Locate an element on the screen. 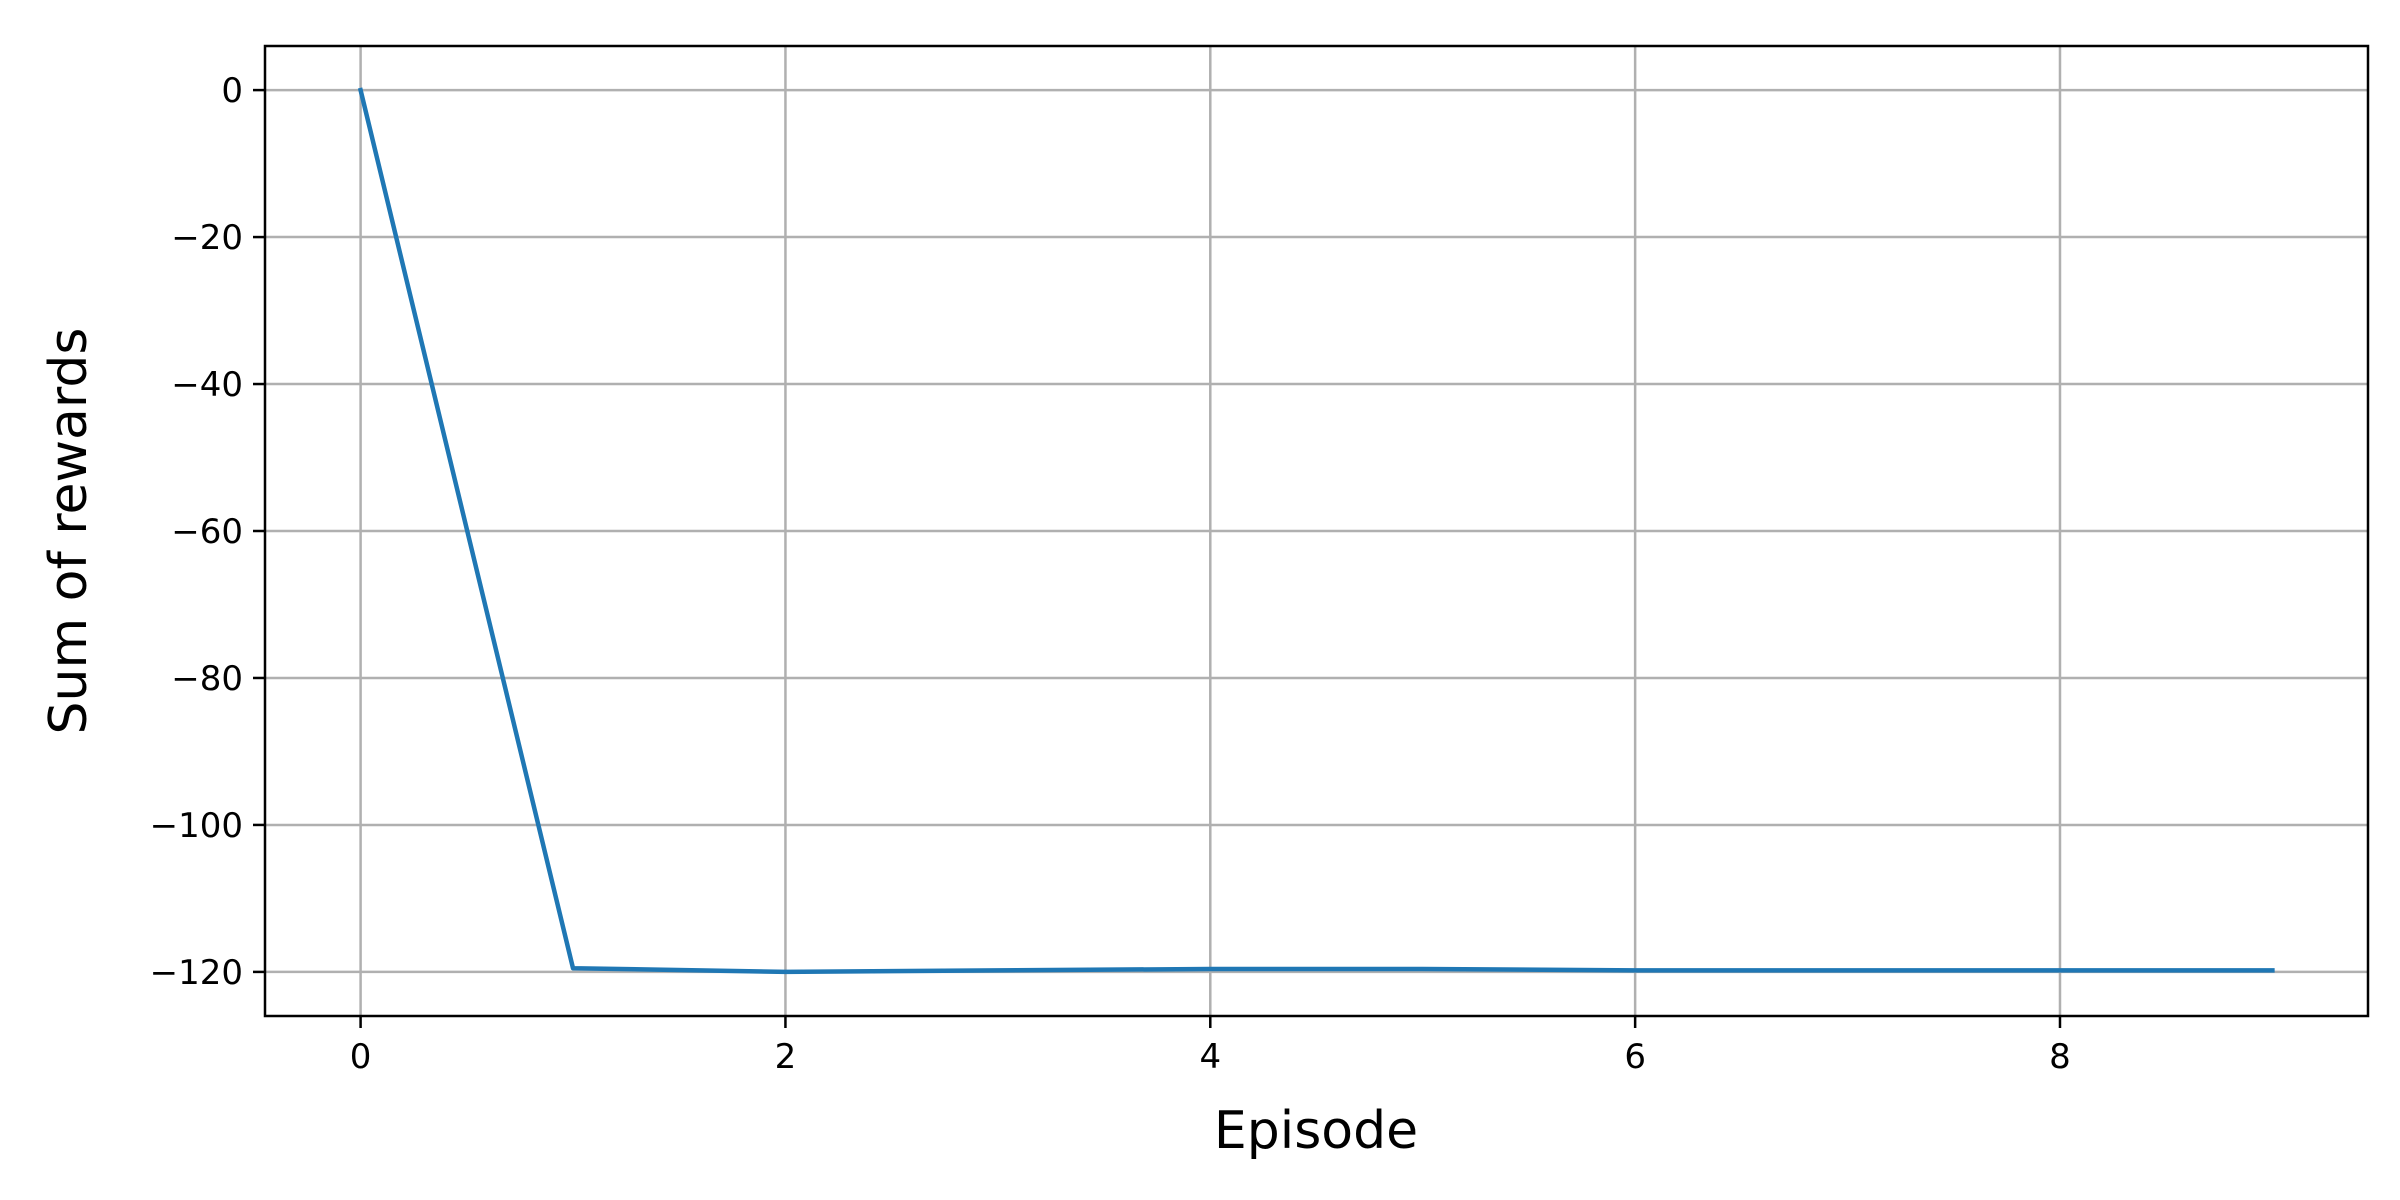  y-tick-label: −20 is located at coordinates (207, 238).